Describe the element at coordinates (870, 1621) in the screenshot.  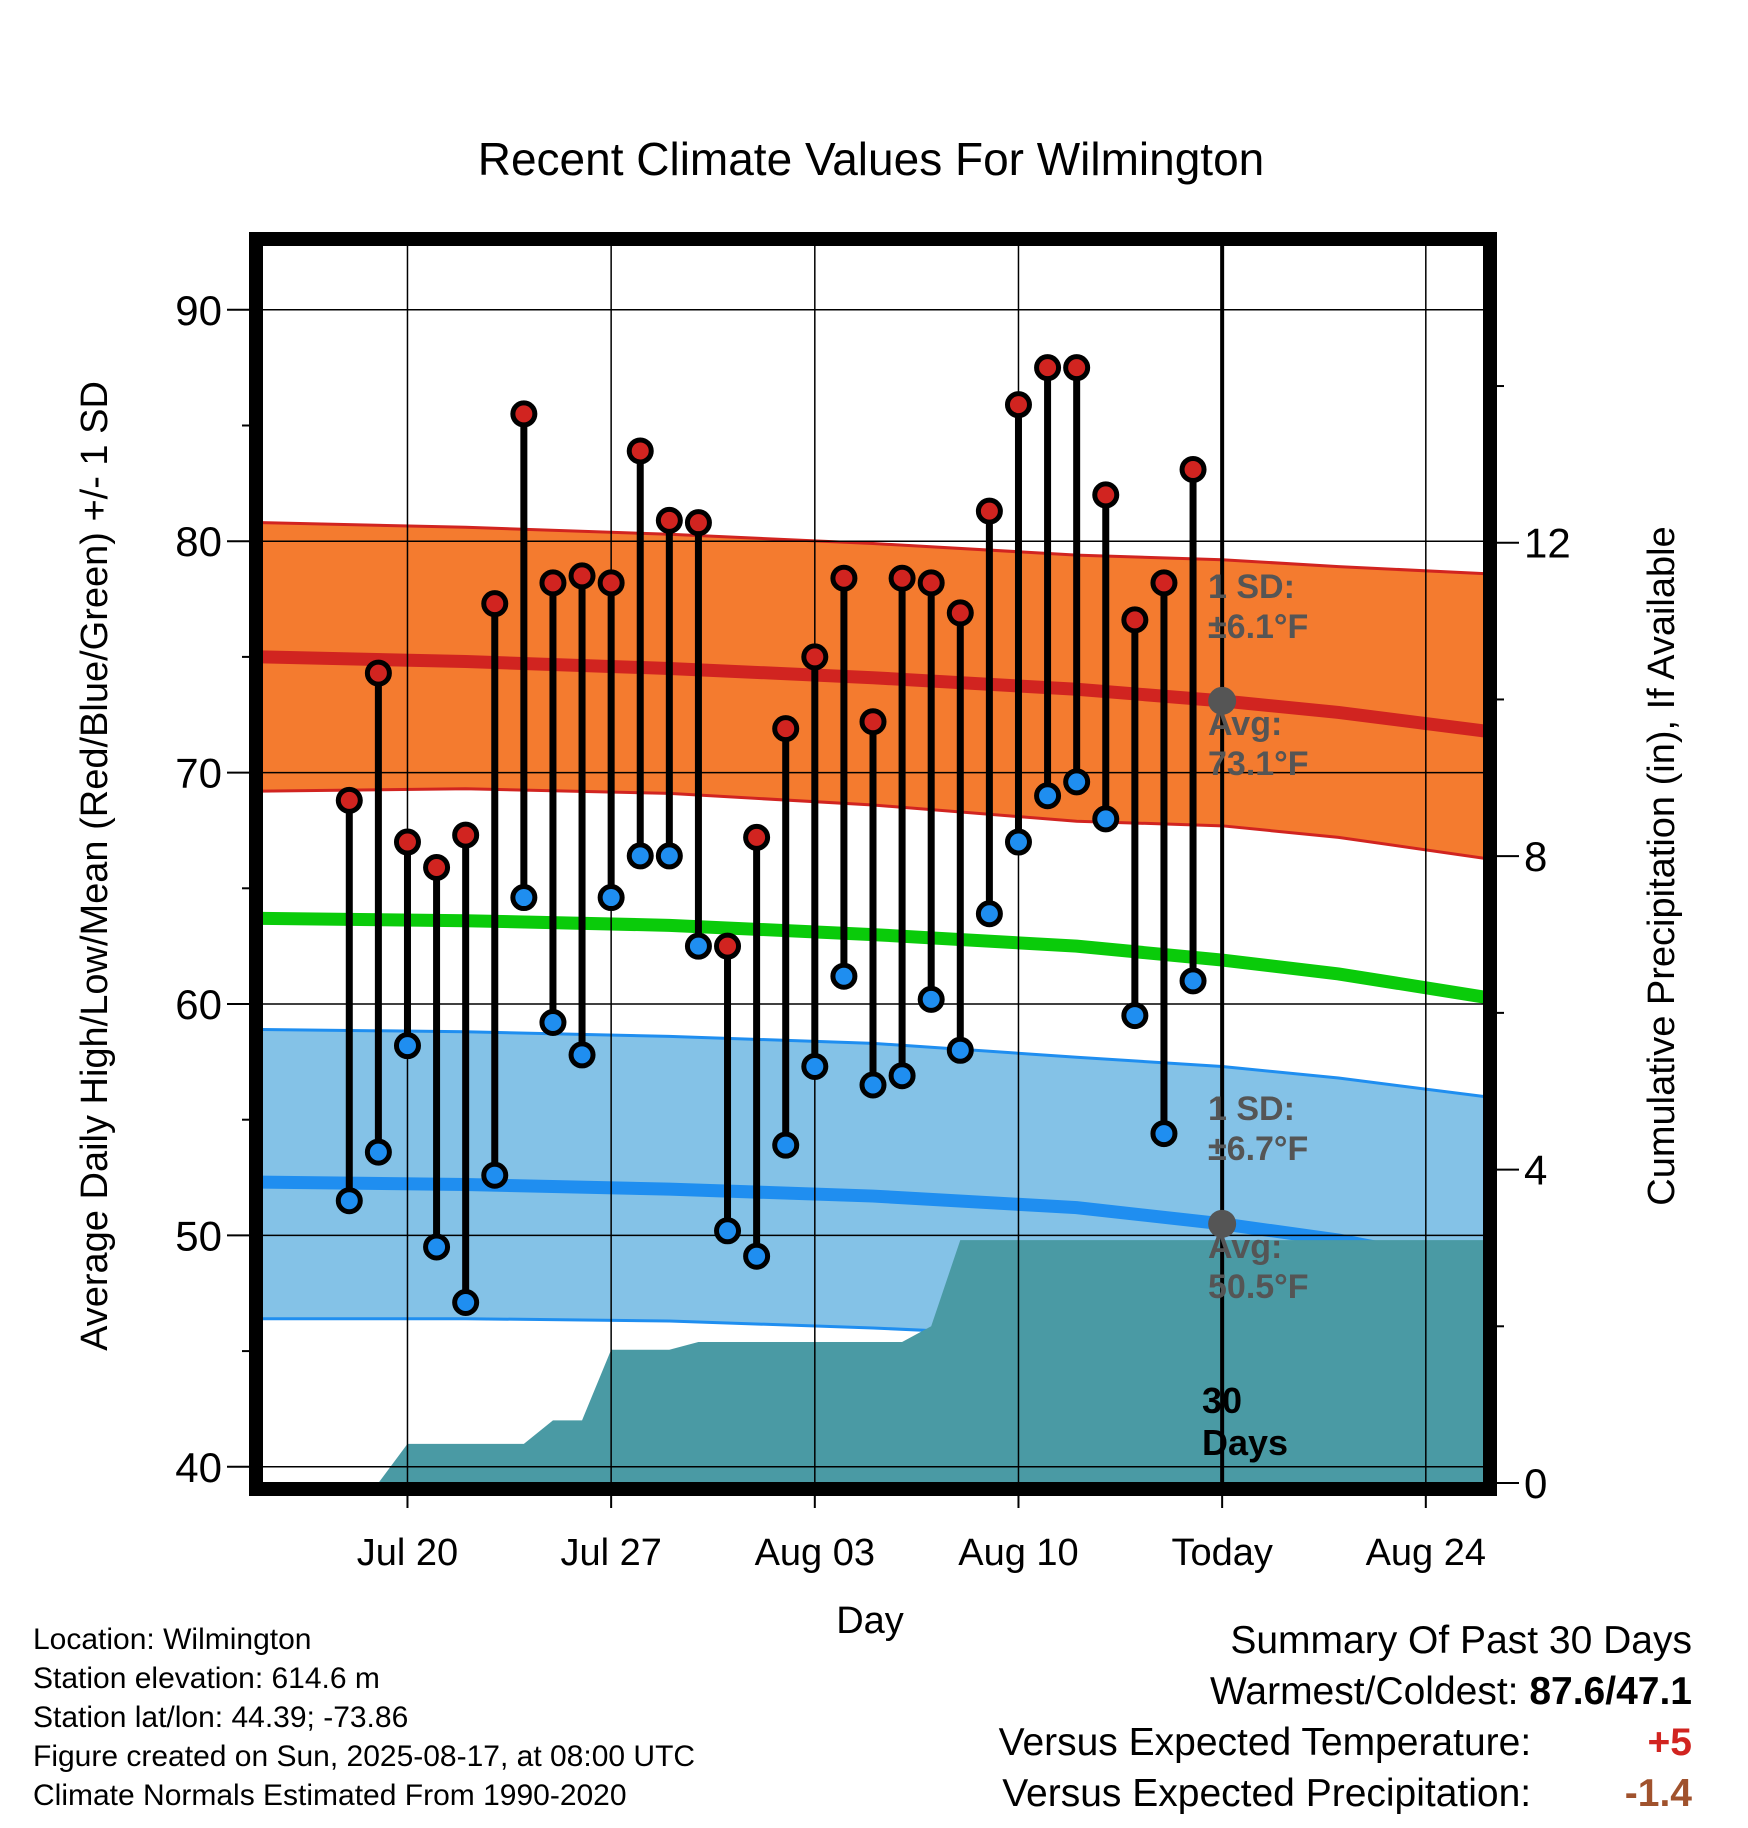
I see `x-axis-label: Day` at that location.